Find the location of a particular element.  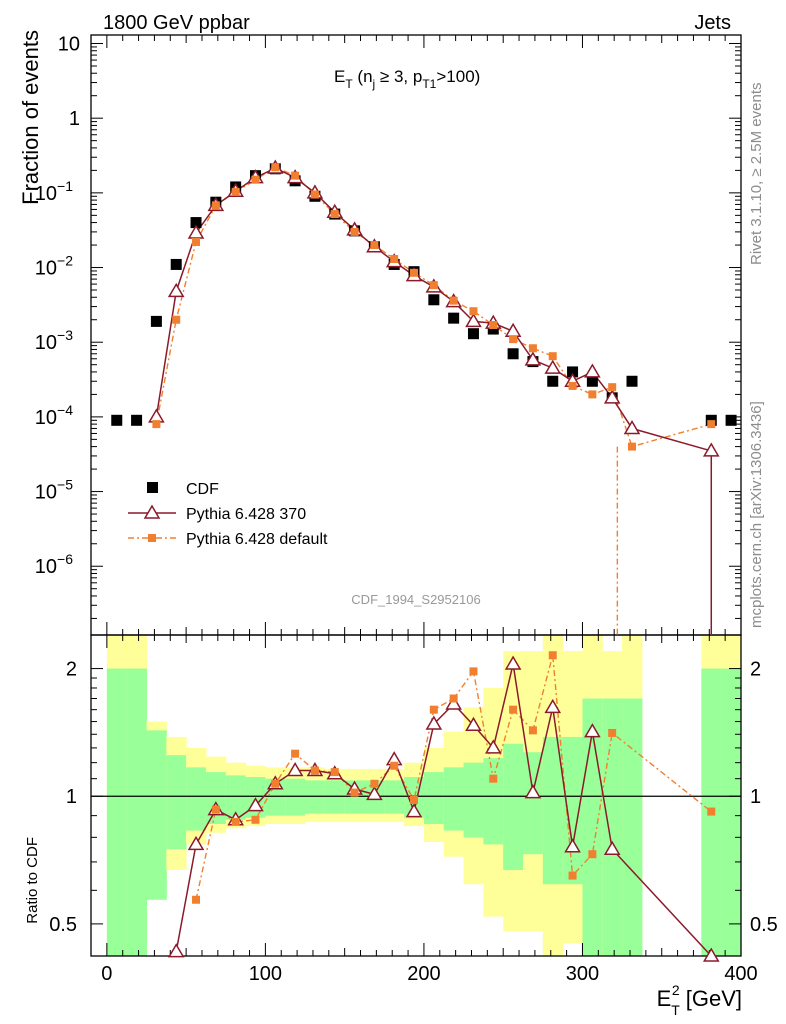

y-tick-label: 10⁻¹ is located at coordinates (54, 191).